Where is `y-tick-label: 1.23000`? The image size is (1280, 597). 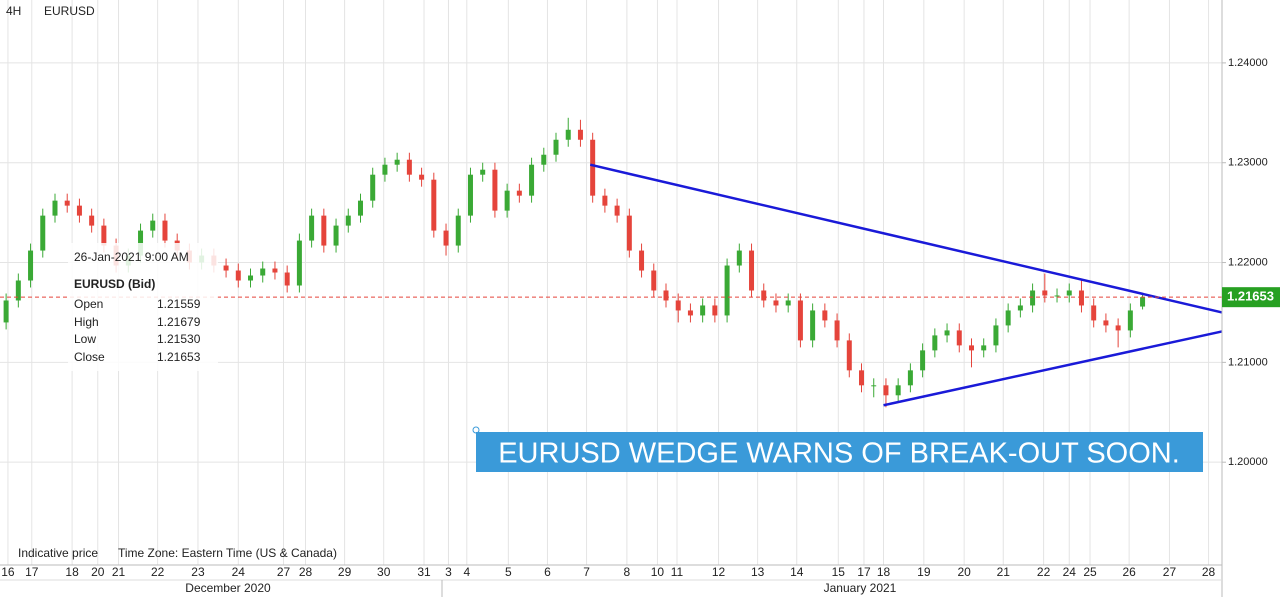 y-tick-label: 1.23000 is located at coordinates (1248, 163).